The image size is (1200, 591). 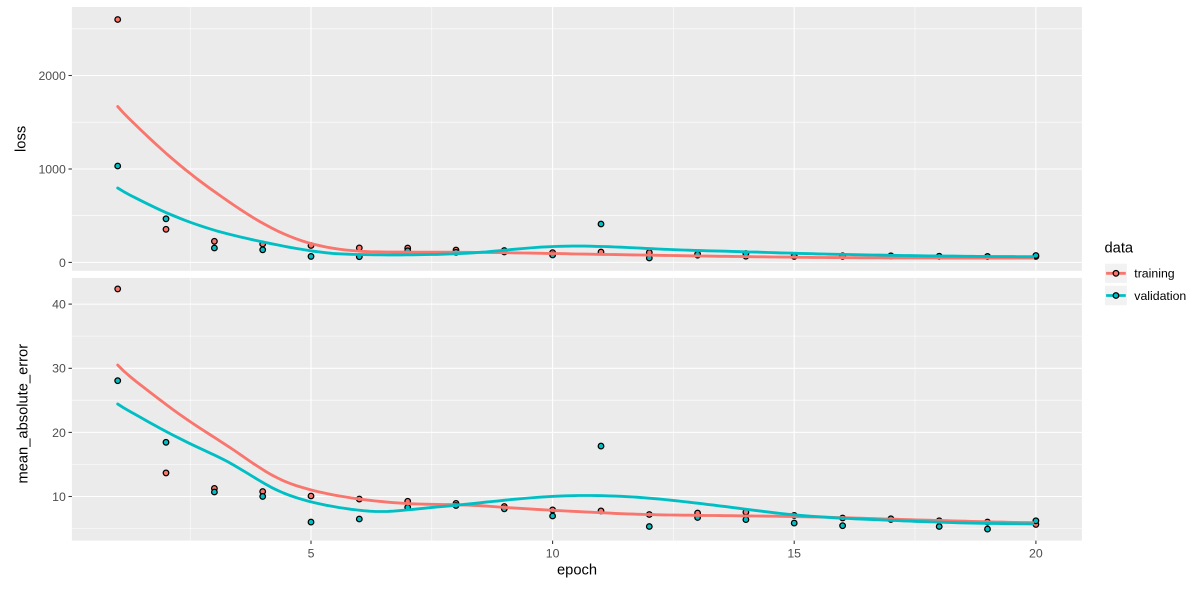 I want to click on svg-text: validation, so click(x=1160, y=296).